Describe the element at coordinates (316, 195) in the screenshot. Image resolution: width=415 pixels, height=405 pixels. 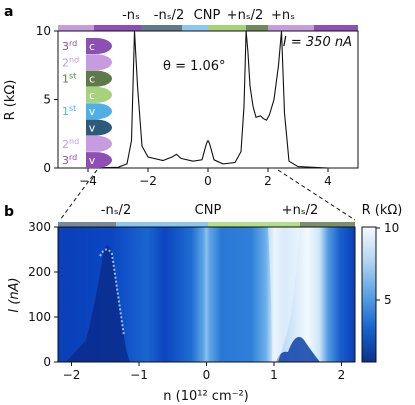
I see `connector-right` at that location.